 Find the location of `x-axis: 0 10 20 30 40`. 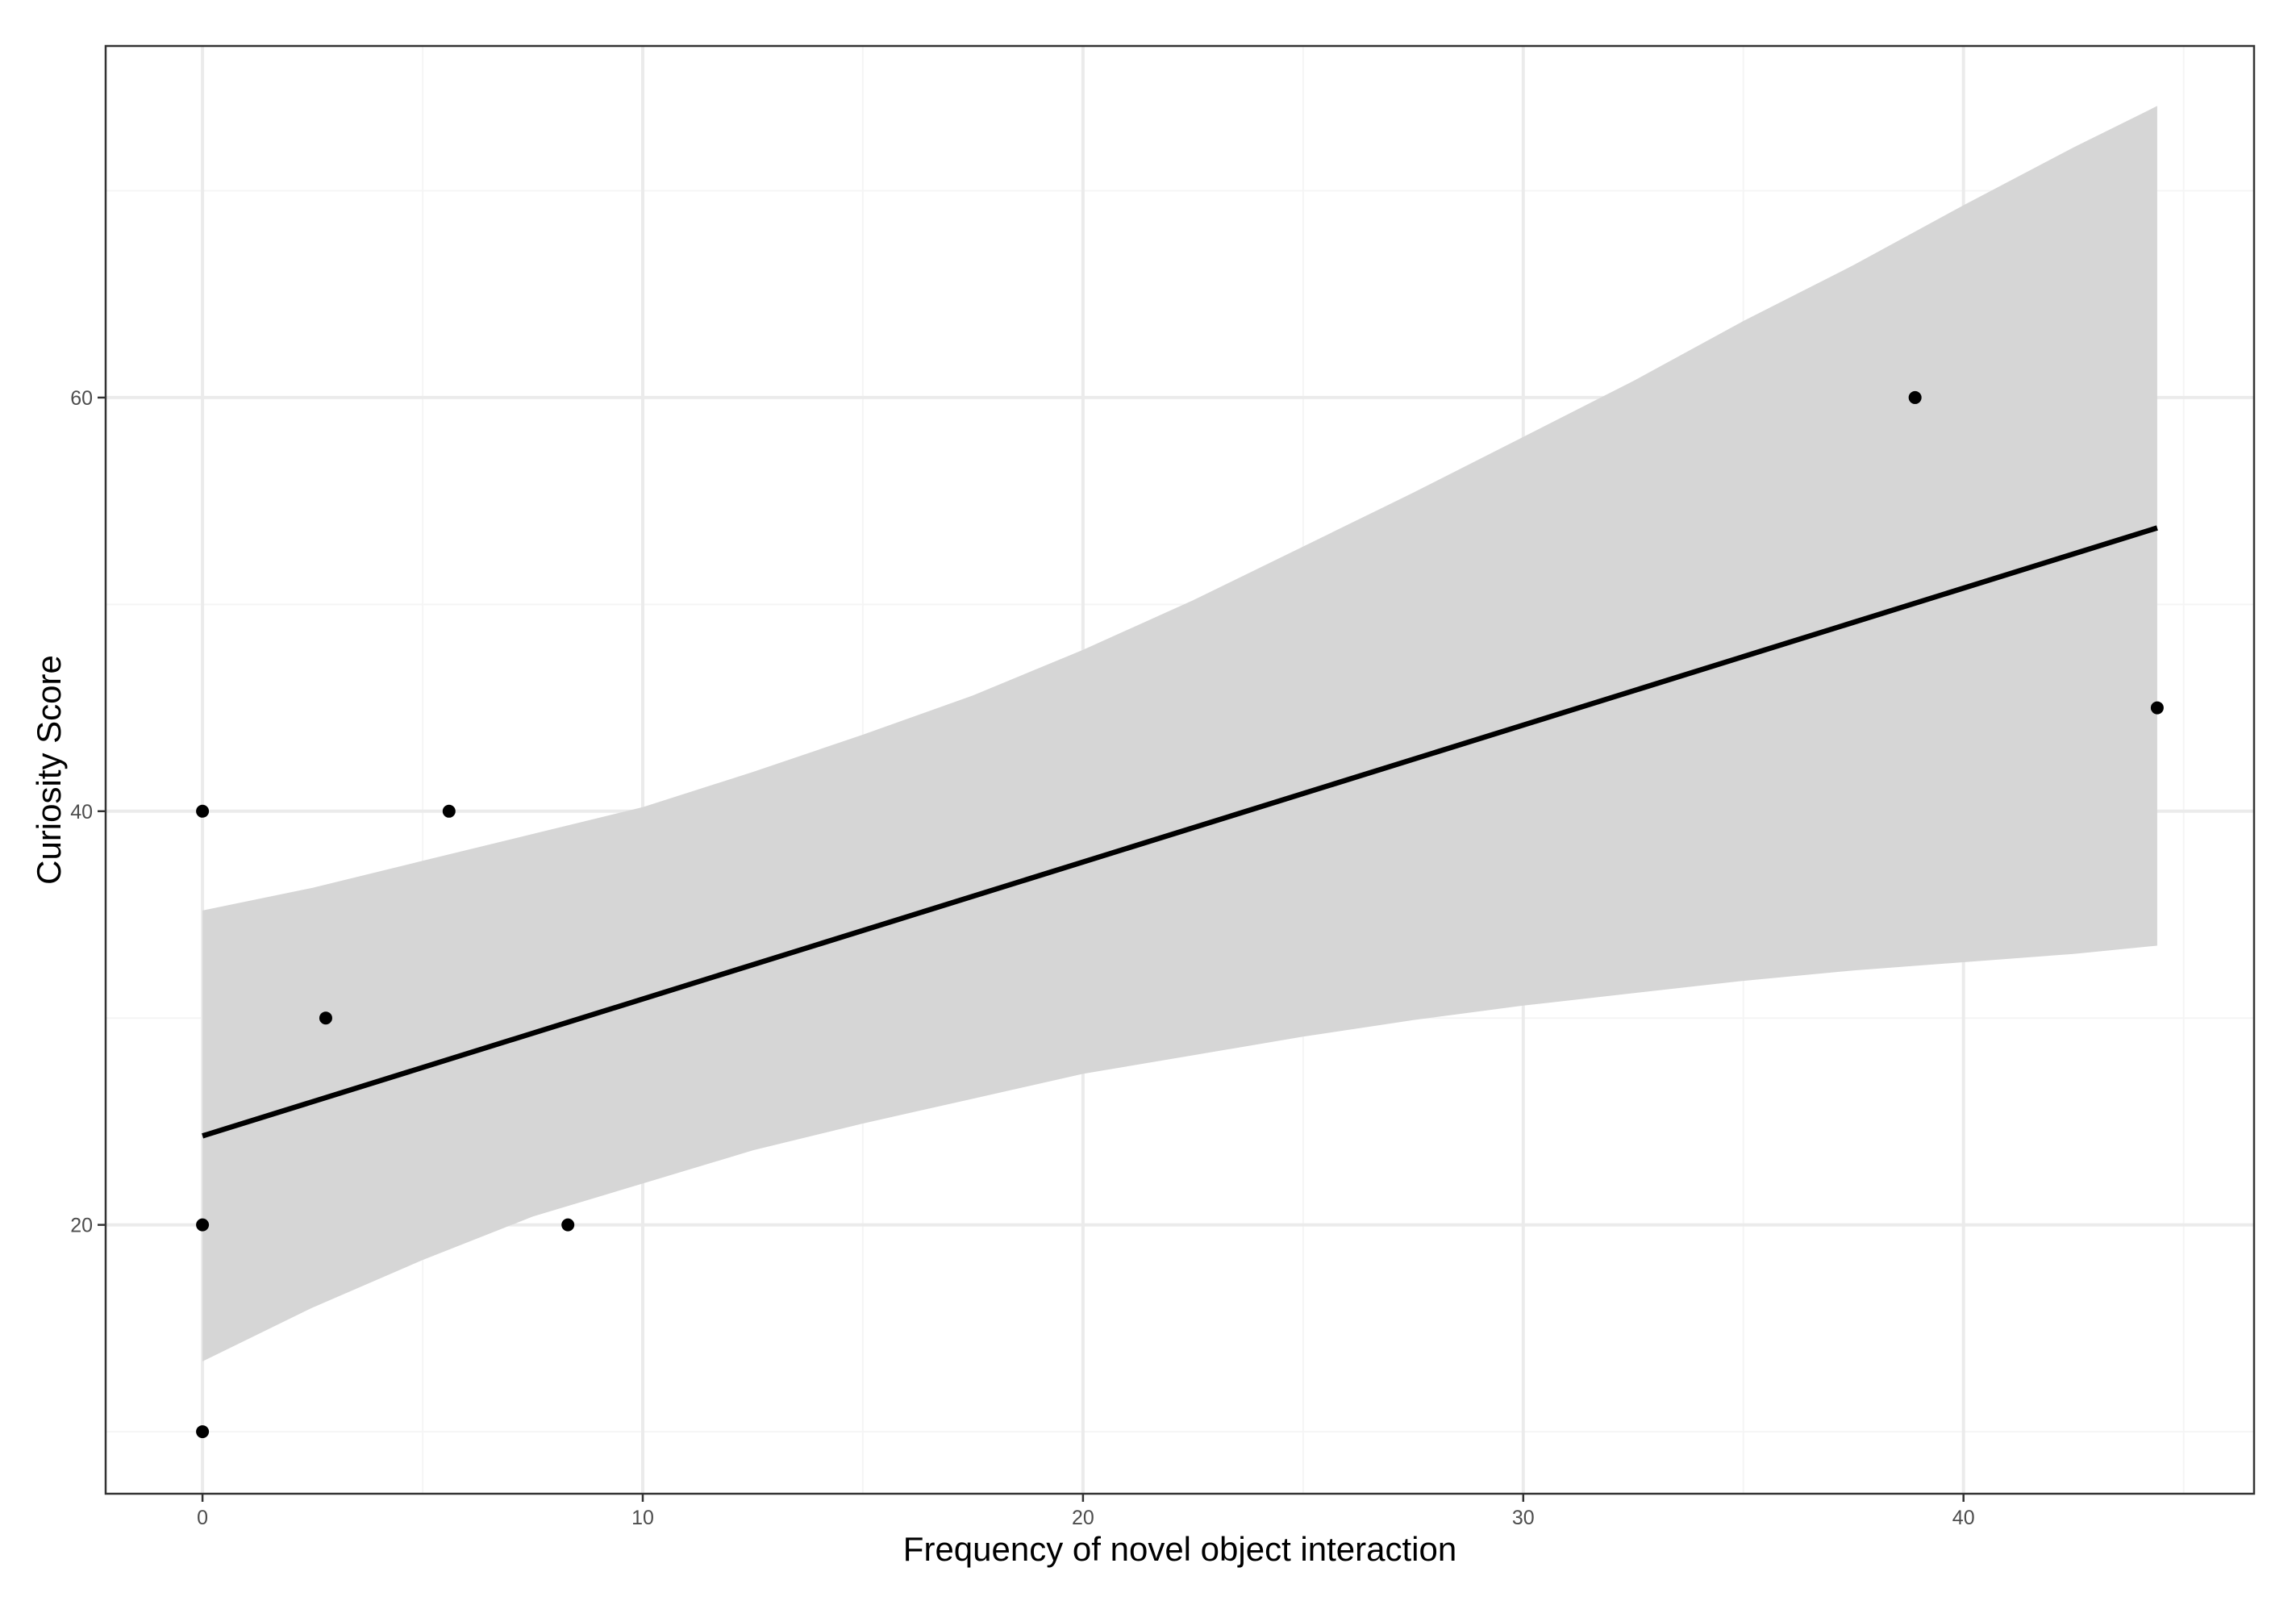

x-axis: 0 10 20 30 40 is located at coordinates (1086, 1512).